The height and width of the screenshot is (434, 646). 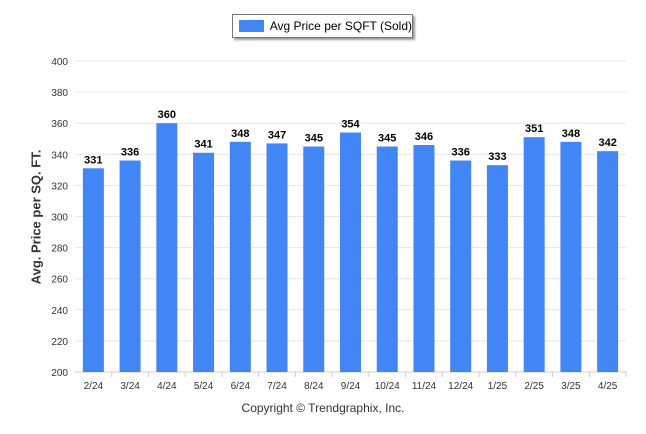 I want to click on data-label: 331, so click(x=93, y=160).